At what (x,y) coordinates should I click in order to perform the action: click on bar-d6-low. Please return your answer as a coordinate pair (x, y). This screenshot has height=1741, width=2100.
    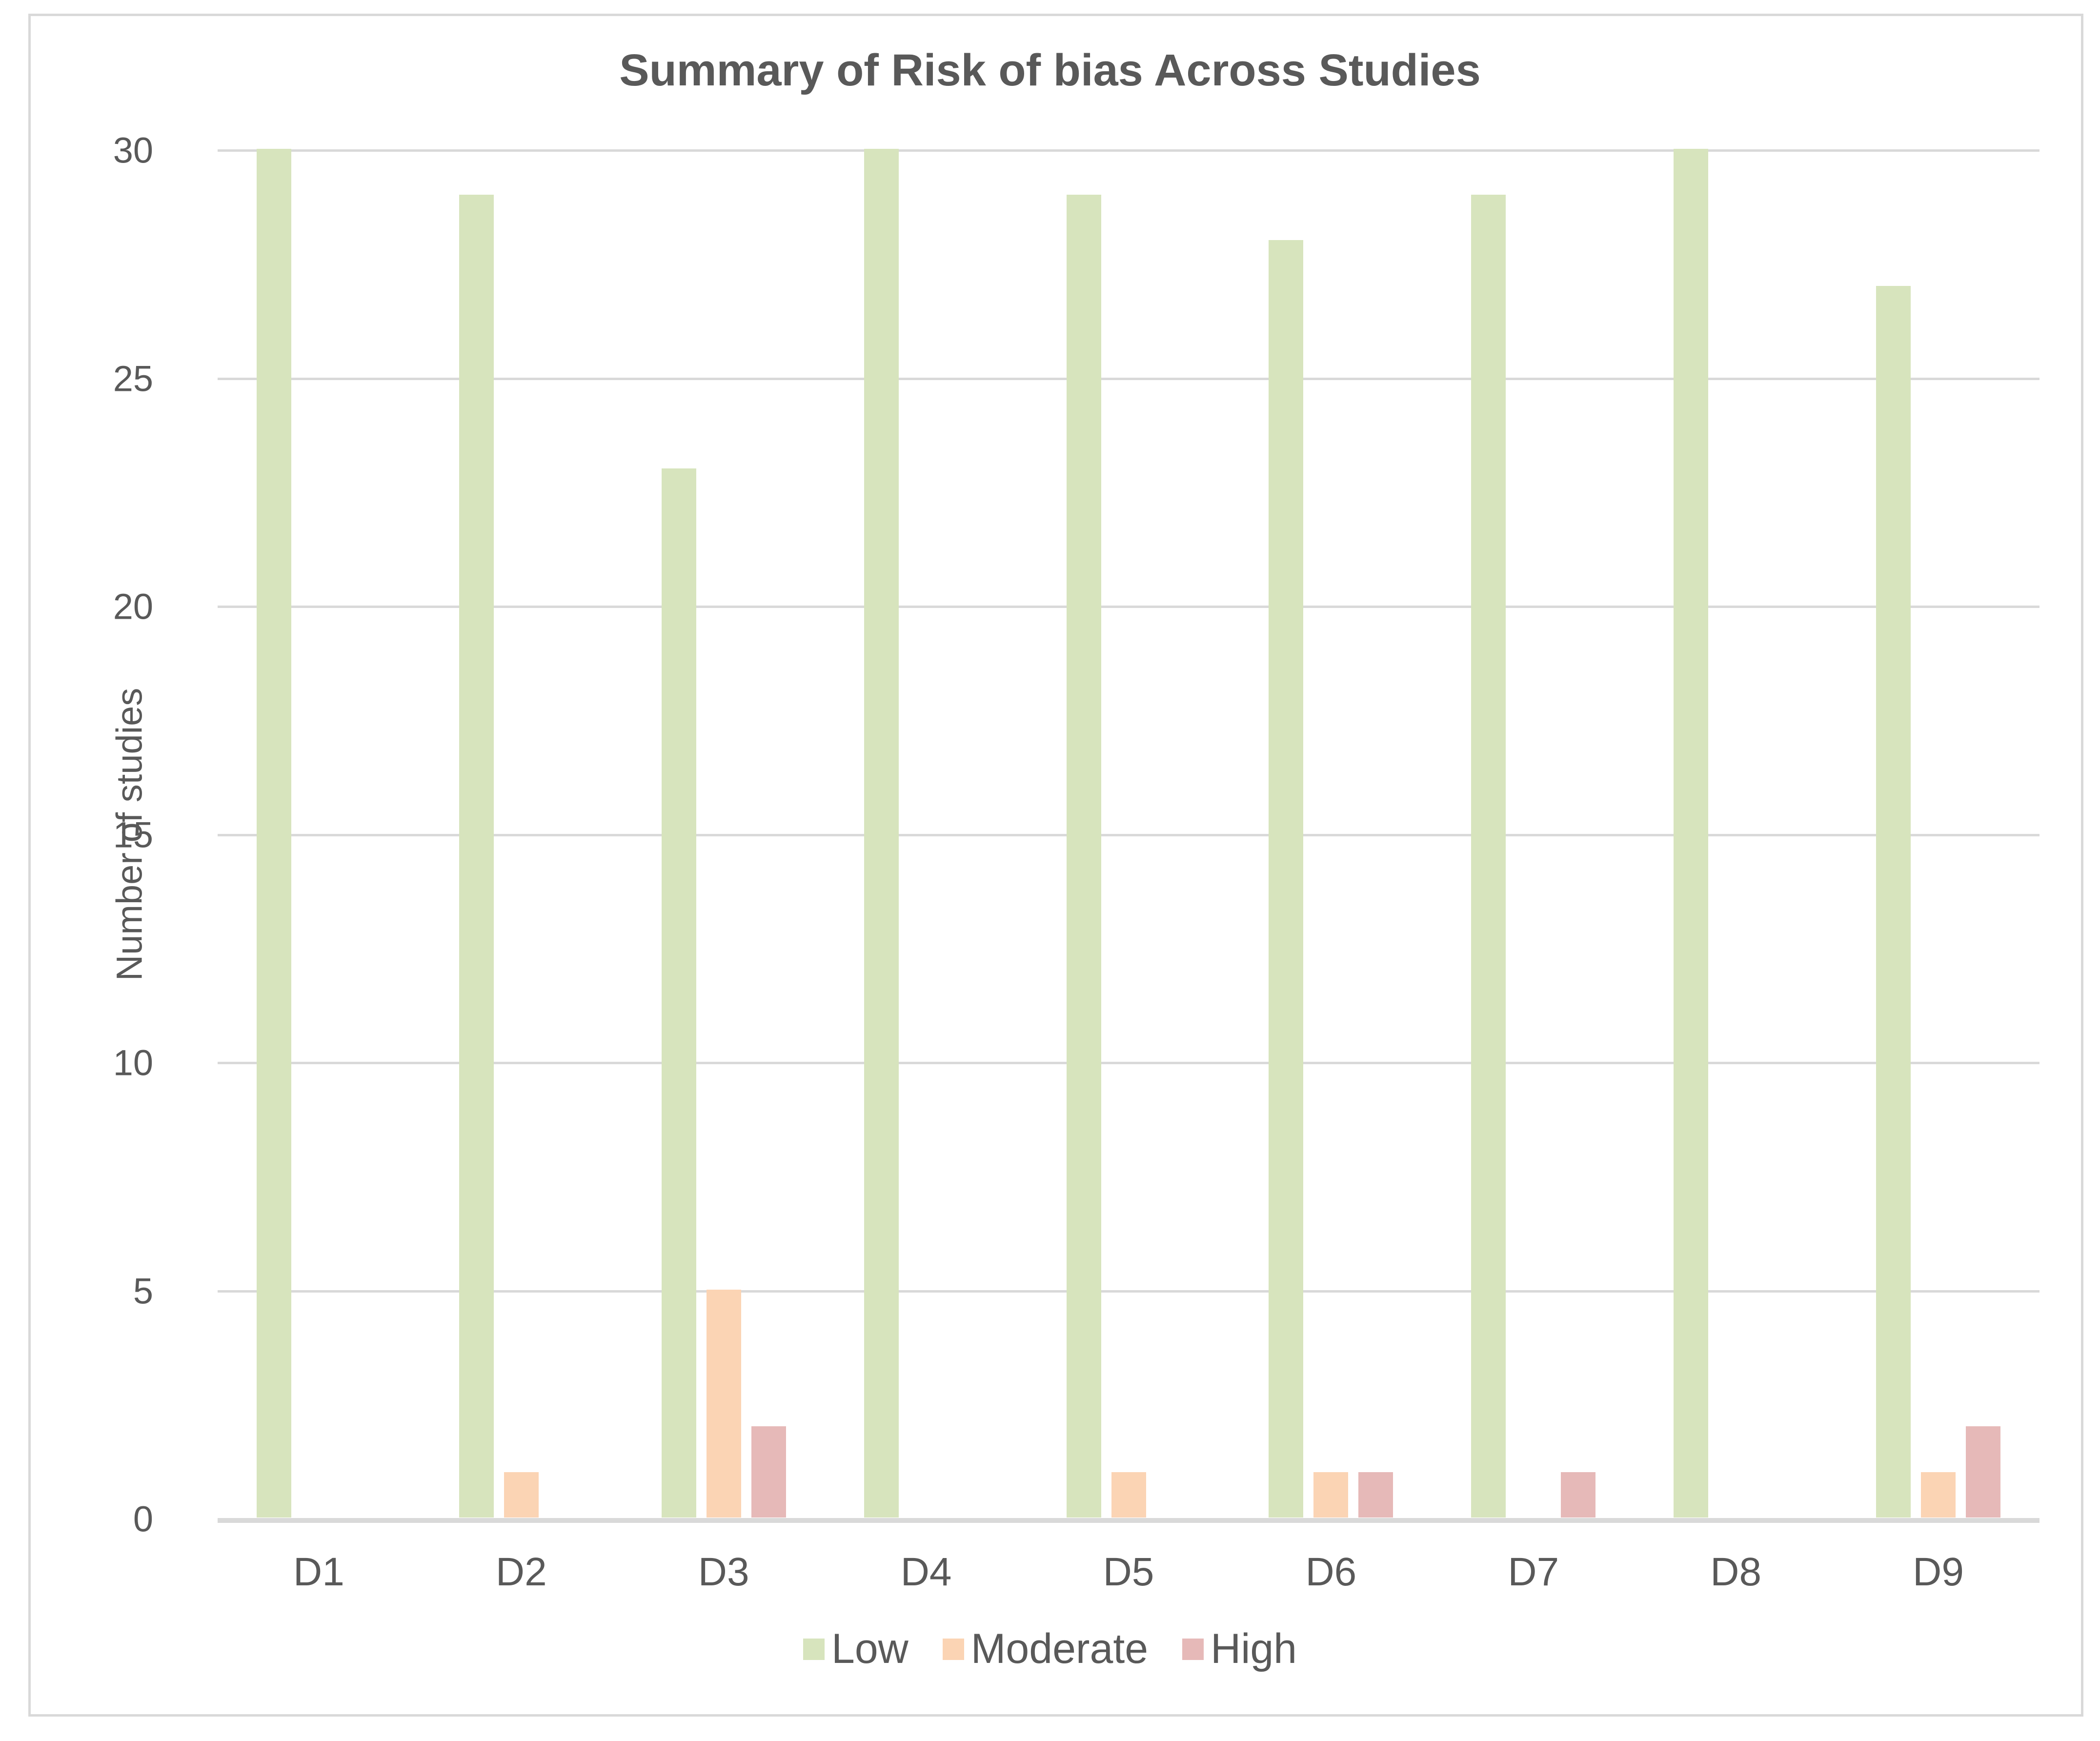
    Looking at the image, I should click on (1286, 879).